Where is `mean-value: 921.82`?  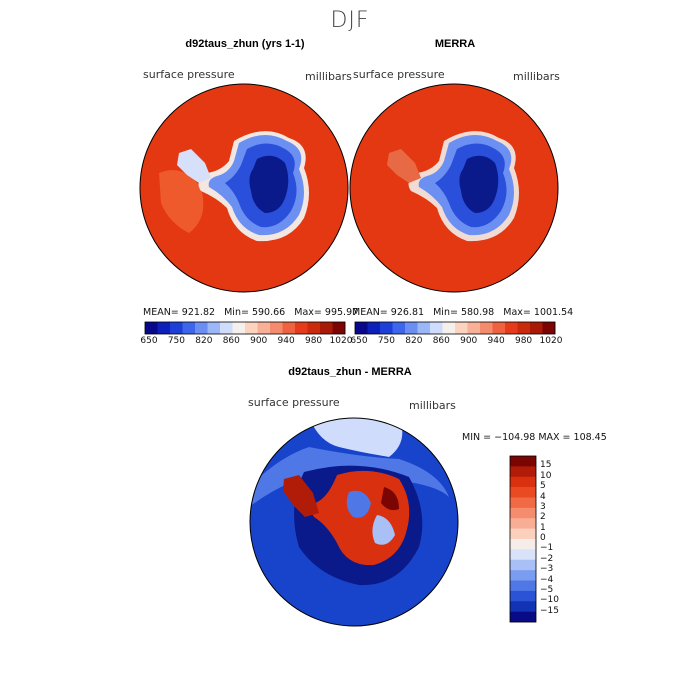
mean-value: 921.82 is located at coordinates (198, 312).